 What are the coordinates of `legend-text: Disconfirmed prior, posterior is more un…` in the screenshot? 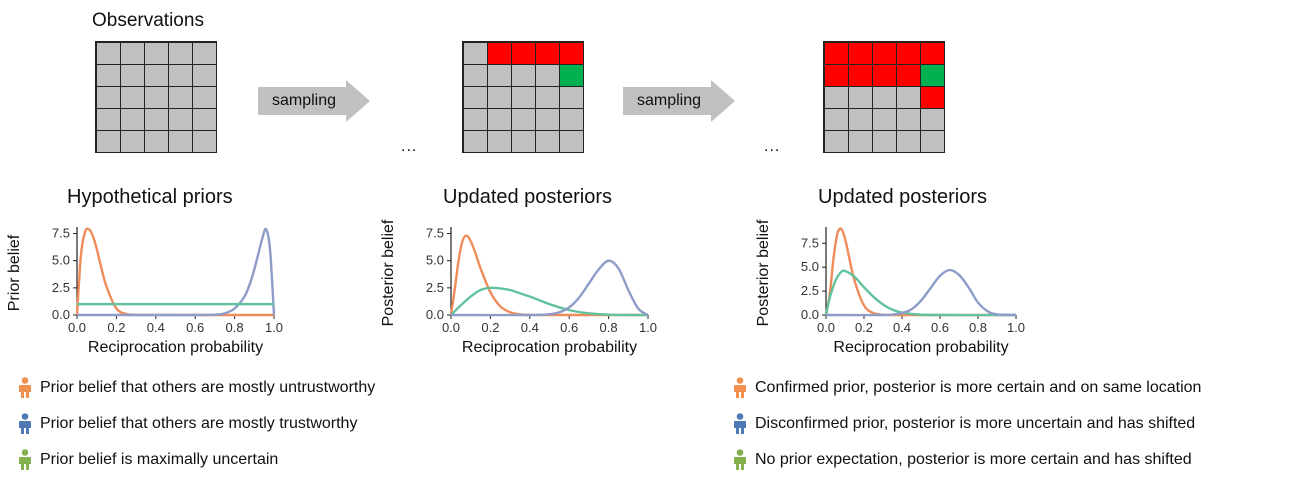 It's located at (975, 423).